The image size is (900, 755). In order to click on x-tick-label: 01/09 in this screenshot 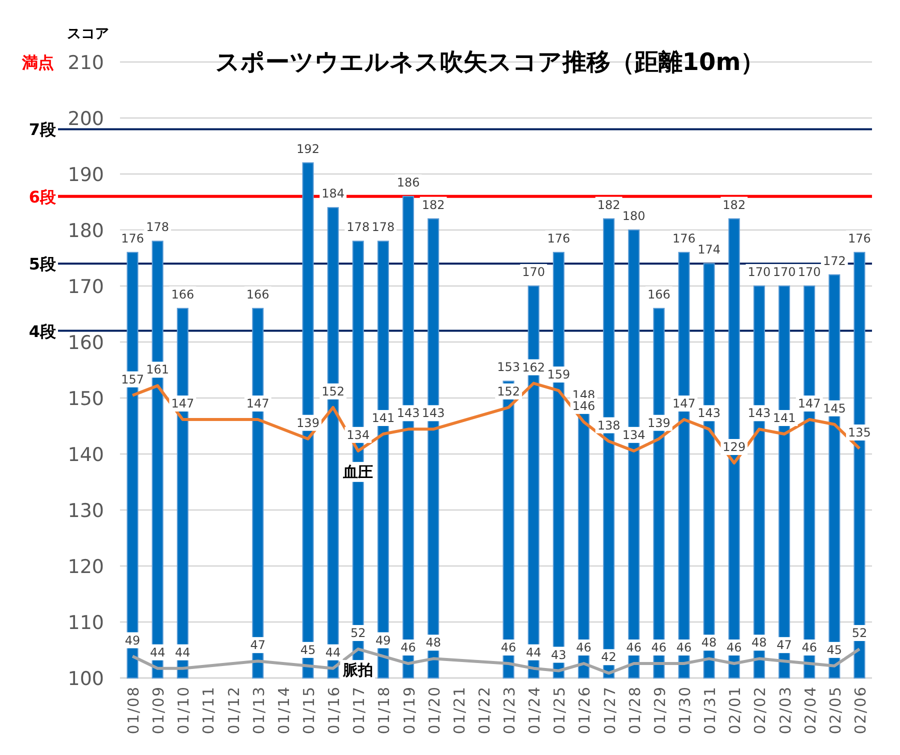, I will do `click(159, 710)`.